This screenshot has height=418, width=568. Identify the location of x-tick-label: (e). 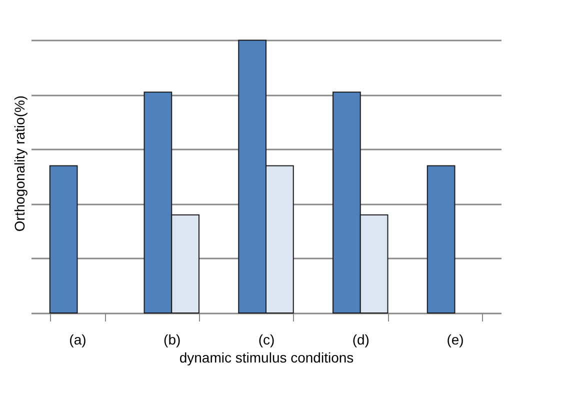
(455, 340).